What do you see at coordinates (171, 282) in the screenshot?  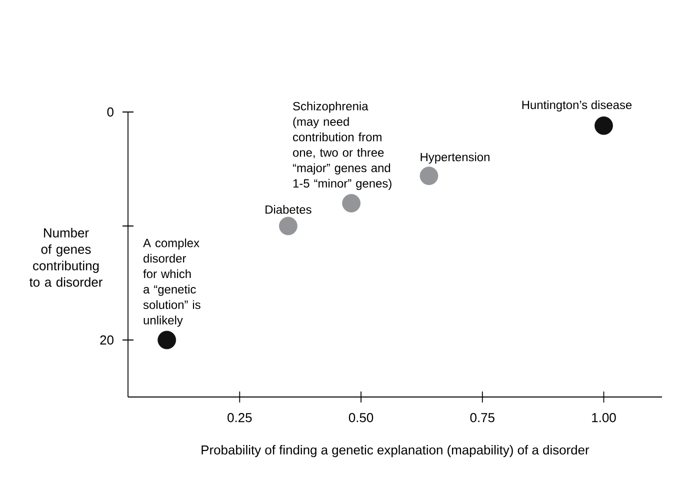 I see `annotation: A complex disorder for which a “genetic solution” is unlikely` at bounding box center [171, 282].